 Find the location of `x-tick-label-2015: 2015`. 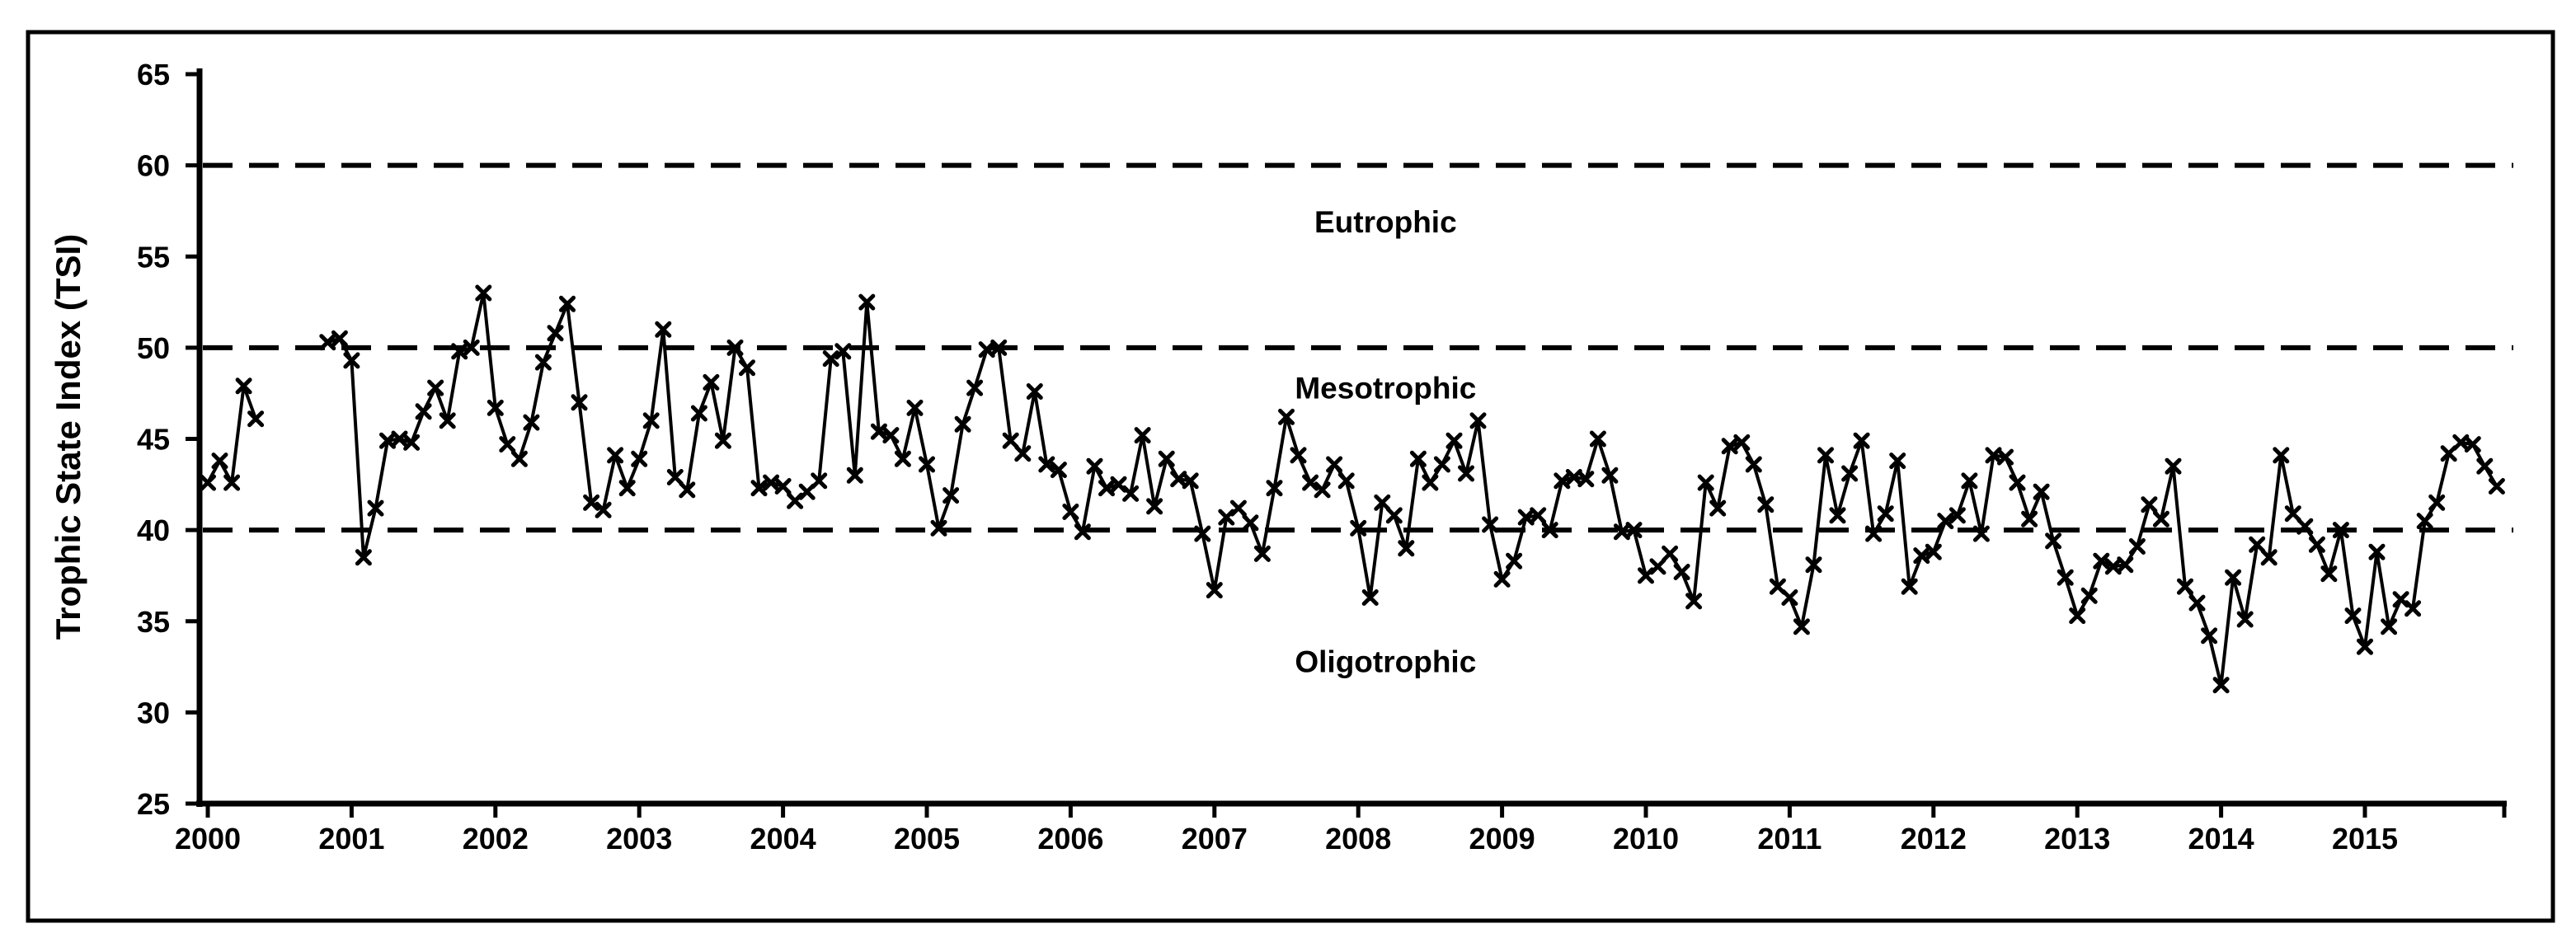

x-tick-label-2015: 2015 is located at coordinates (2365, 839).